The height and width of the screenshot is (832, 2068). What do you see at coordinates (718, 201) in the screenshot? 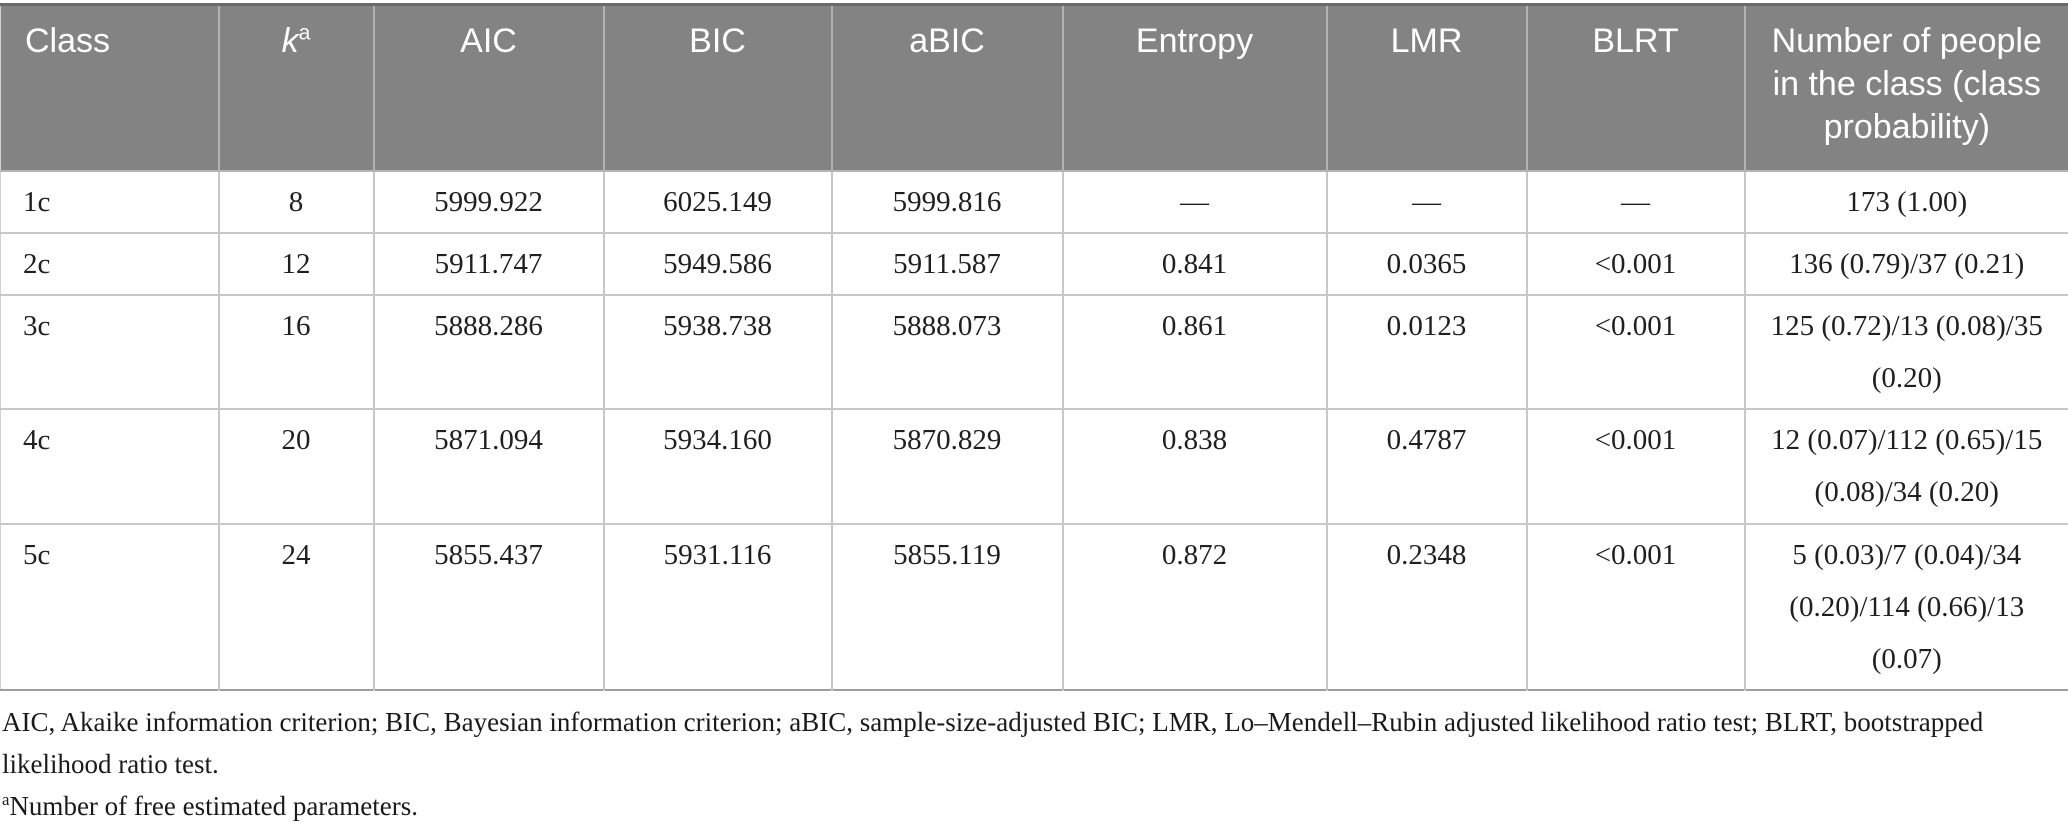
I see `cell-bic: 6025.149` at bounding box center [718, 201].